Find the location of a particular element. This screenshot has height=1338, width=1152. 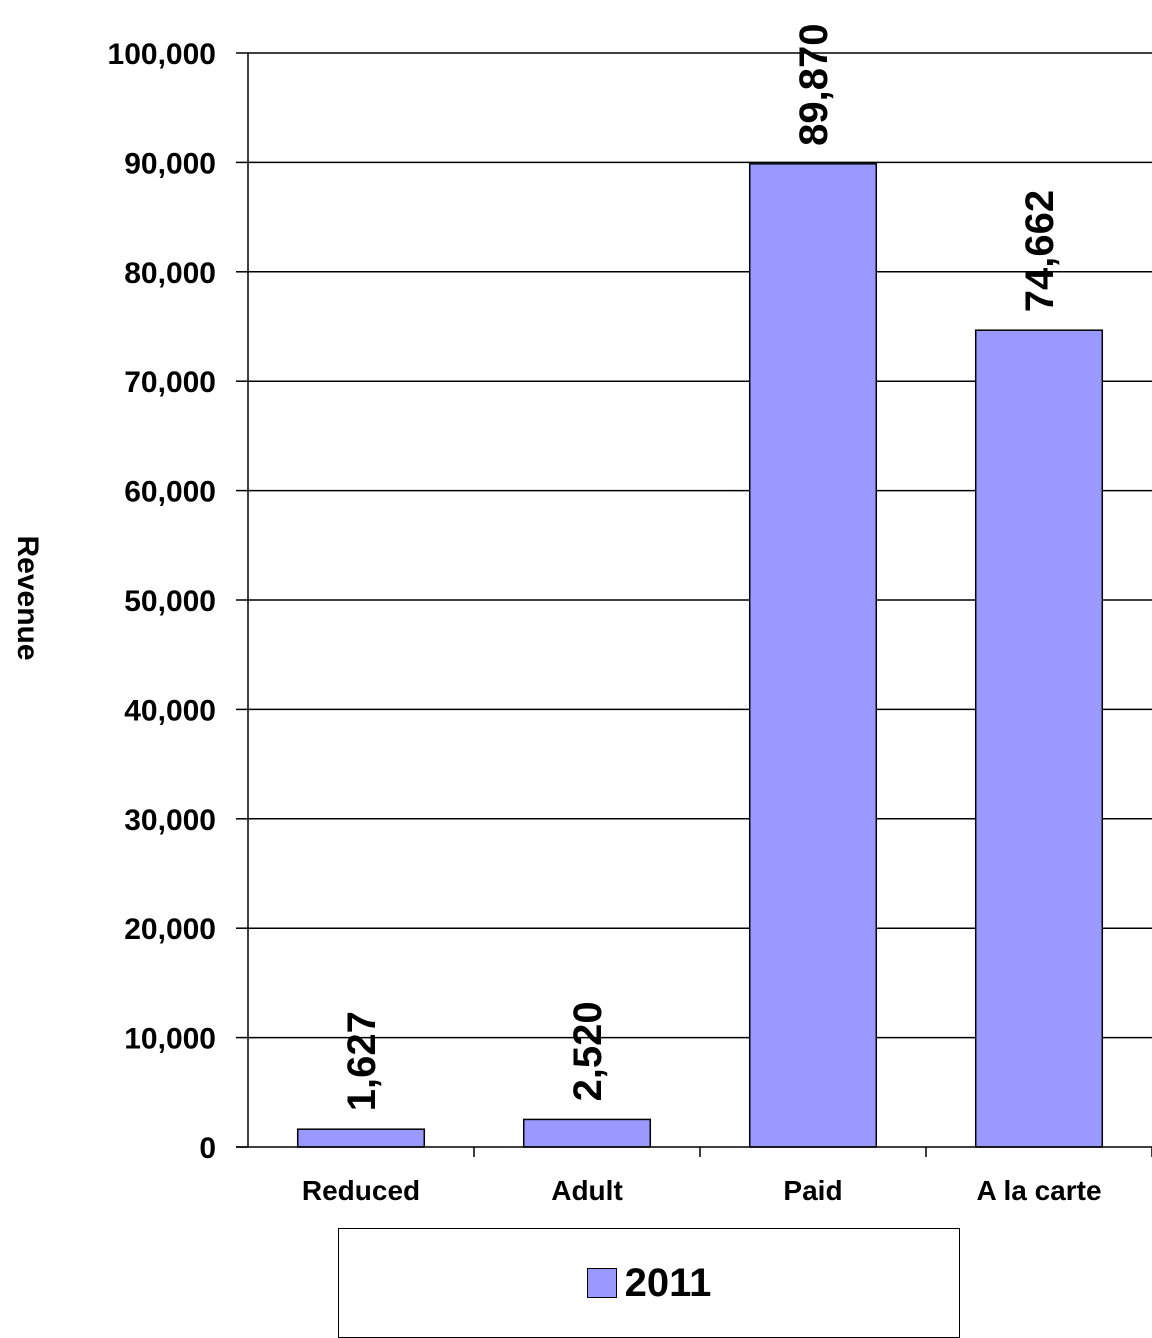

legend: 2011 is located at coordinates (649, 1283).